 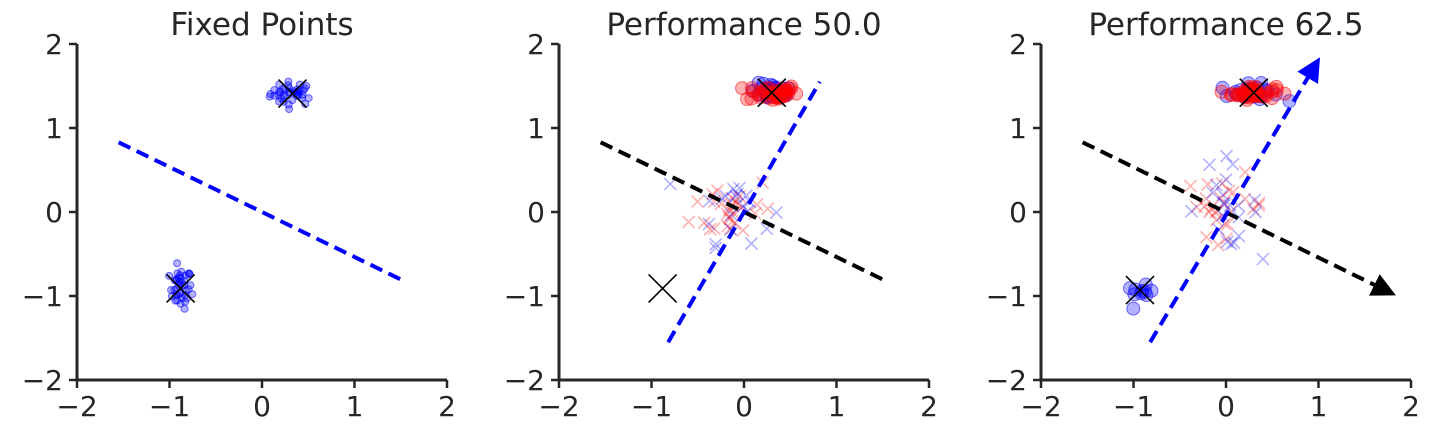 What do you see at coordinates (743, 25) in the screenshot?
I see `panel-title: Performance 50.0` at bounding box center [743, 25].